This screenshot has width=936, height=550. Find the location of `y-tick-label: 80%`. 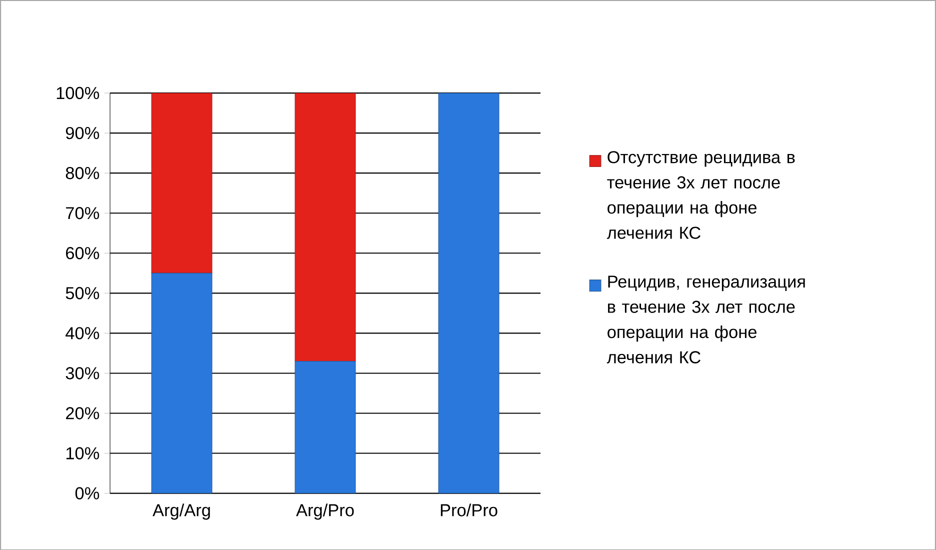

y-tick-label: 80% is located at coordinates (83, 172).